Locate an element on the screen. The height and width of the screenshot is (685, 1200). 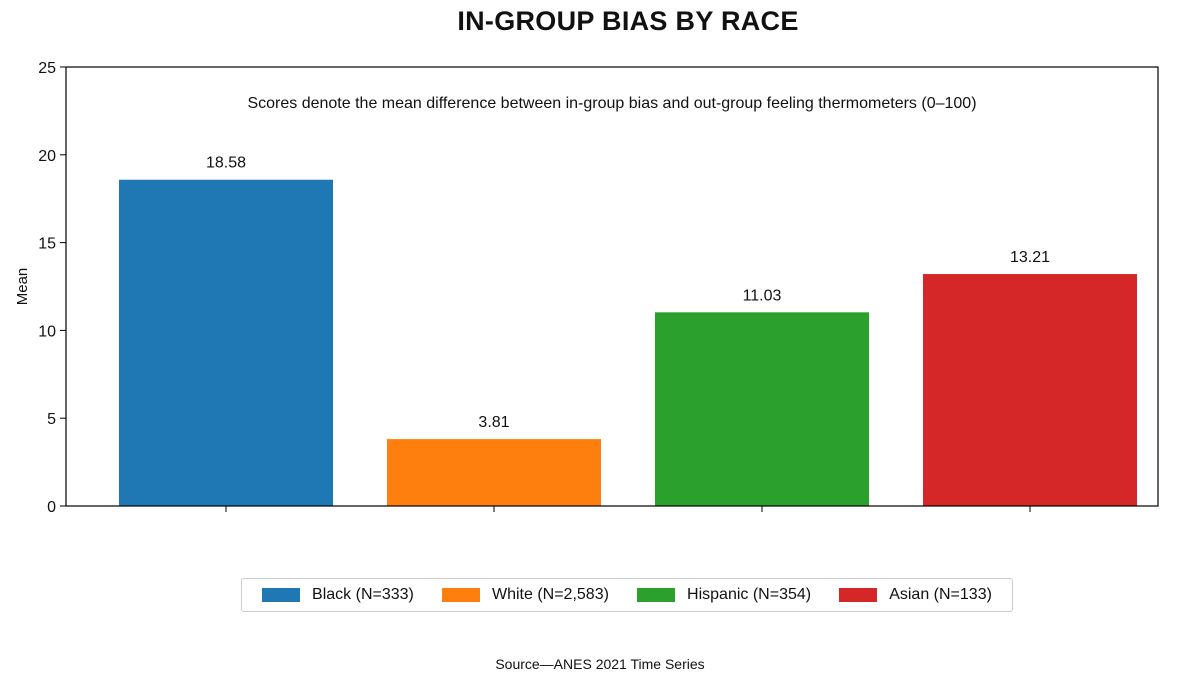
bar-value-label-1: 3.81 is located at coordinates (493, 422).